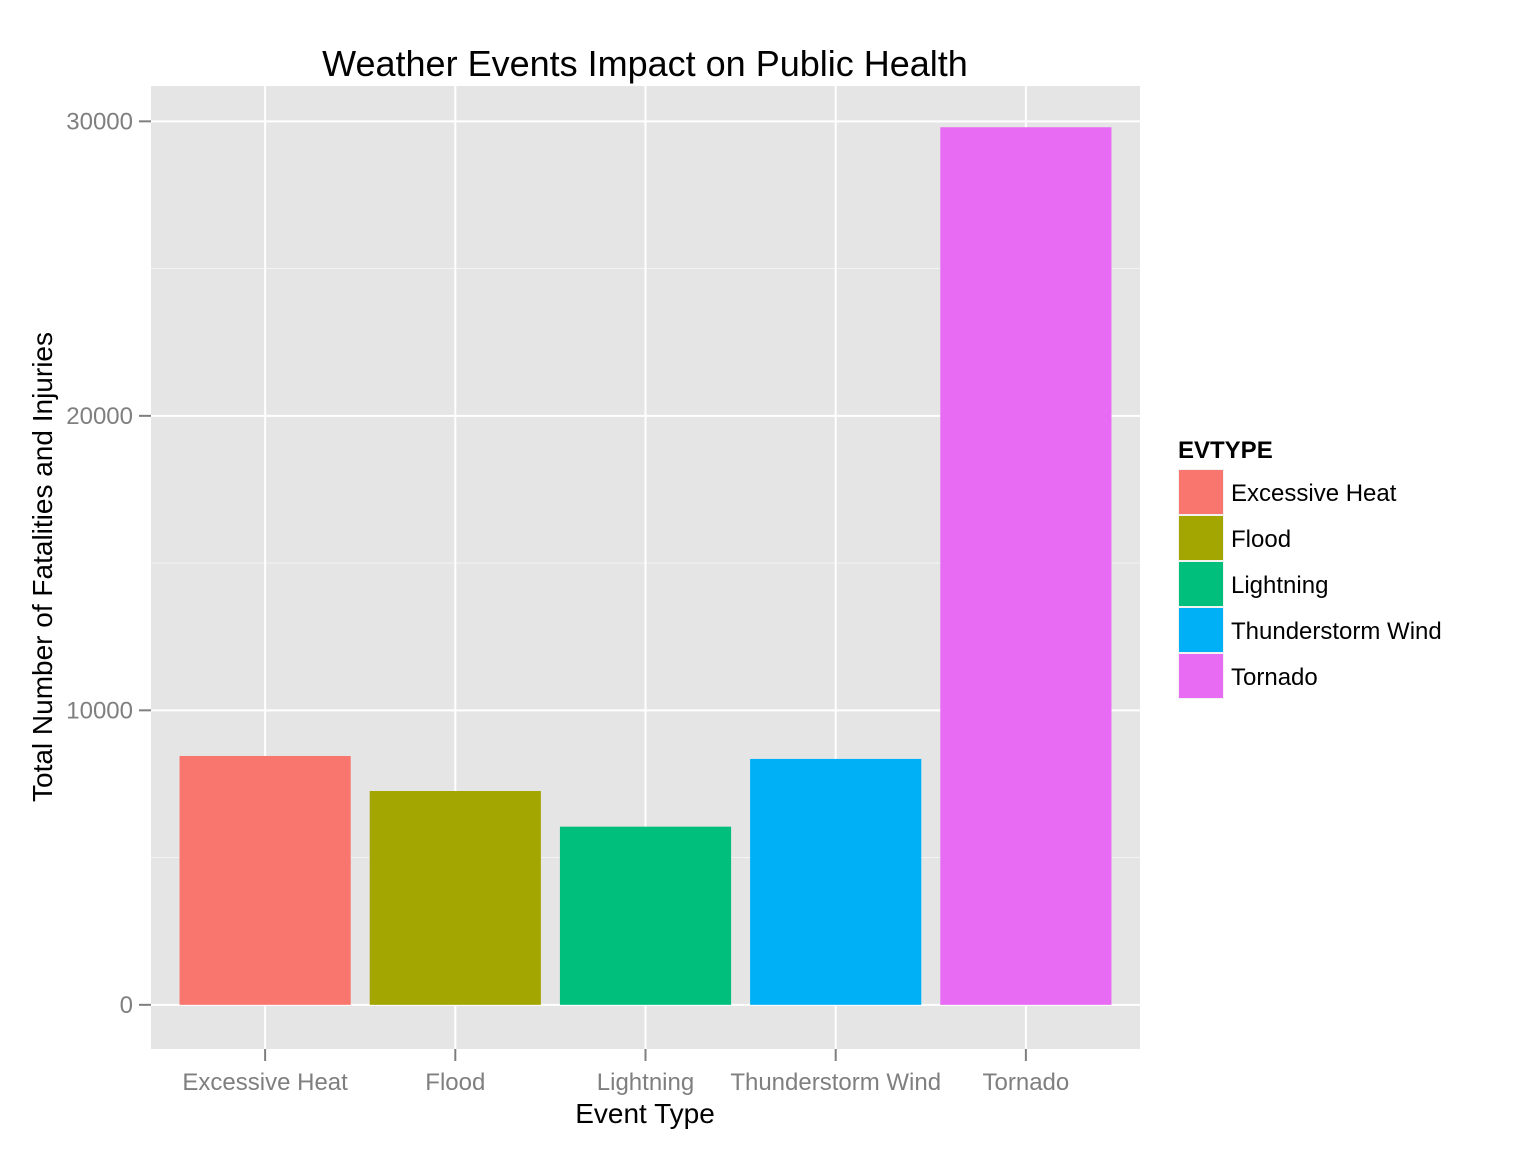 The height and width of the screenshot is (1152, 1536). What do you see at coordinates (1279, 585) in the screenshot?
I see `legend-label: Lightning` at bounding box center [1279, 585].